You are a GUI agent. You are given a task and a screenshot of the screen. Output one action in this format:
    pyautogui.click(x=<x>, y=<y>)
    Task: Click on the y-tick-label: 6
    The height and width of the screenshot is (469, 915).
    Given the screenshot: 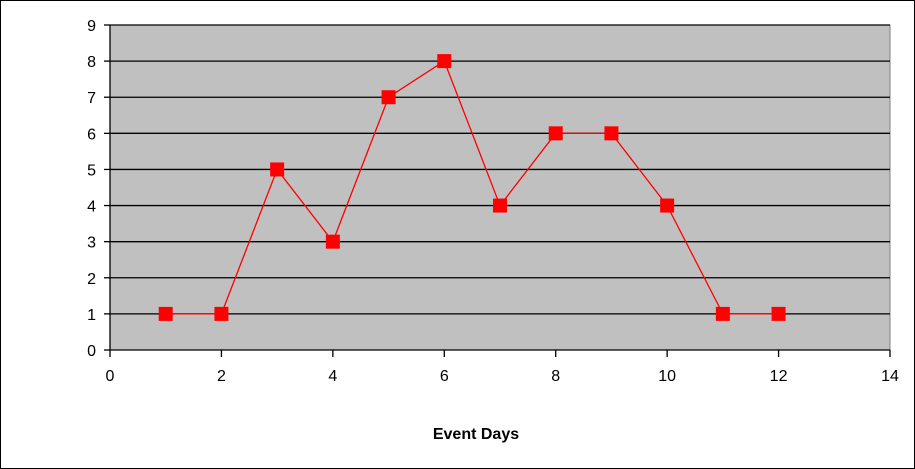 What is the action you would take?
    pyautogui.click(x=91, y=134)
    